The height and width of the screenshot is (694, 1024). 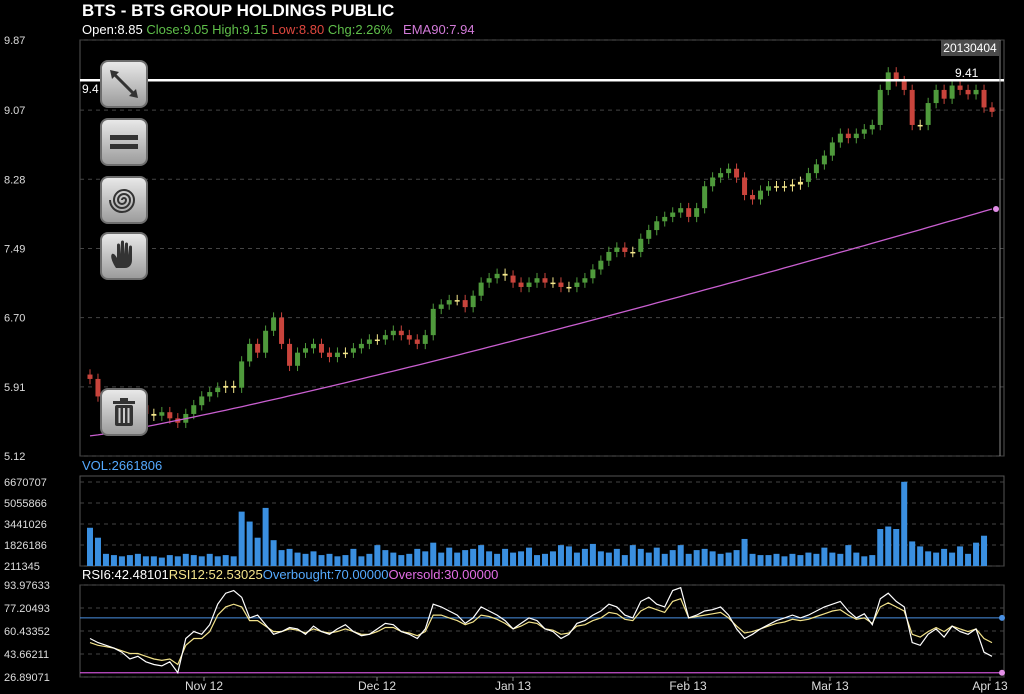 I want to click on price-tick-label: 8.28, so click(x=14, y=180).